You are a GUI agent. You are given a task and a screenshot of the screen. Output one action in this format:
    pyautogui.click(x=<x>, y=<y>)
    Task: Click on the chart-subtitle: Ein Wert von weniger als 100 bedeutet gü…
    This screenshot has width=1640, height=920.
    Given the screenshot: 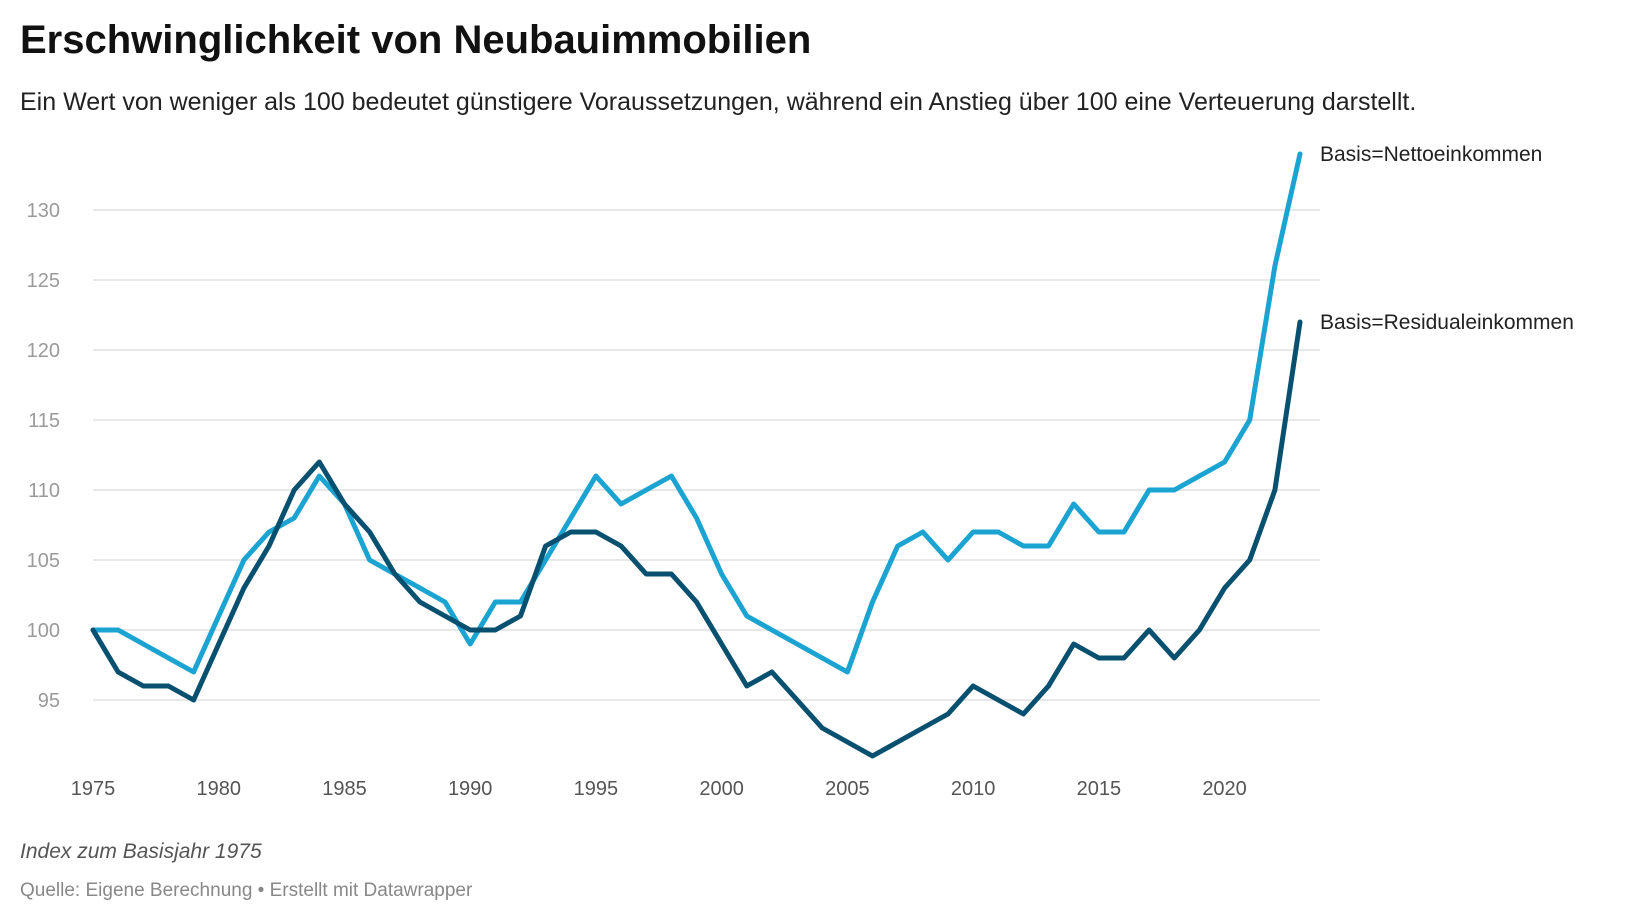 What is the action you would take?
    pyautogui.click(x=718, y=102)
    